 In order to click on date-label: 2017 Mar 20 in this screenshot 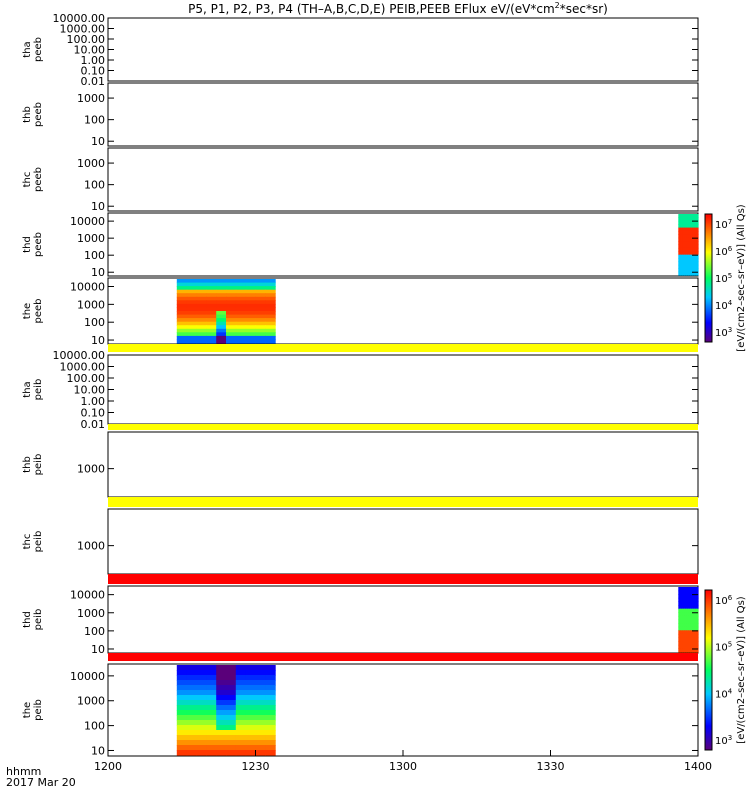, I will do `click(41, 782)`.